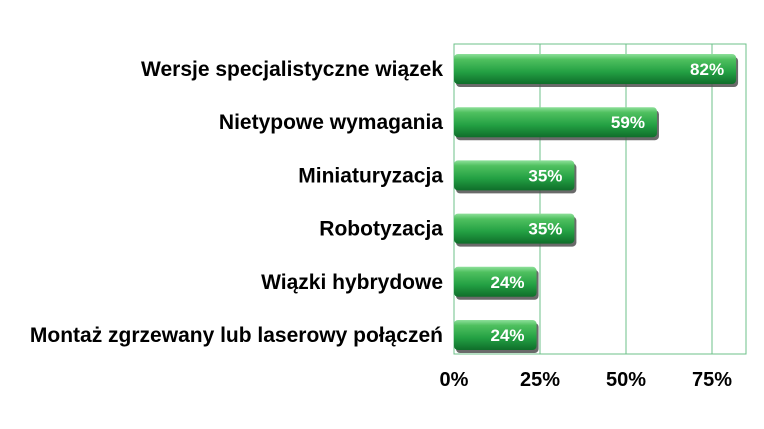 This screenshot has width=764, height=429. What do you see at coordinates (628, 122) in the screenshot?
I see `data-label: 59%` at bounding box center [628, 122].